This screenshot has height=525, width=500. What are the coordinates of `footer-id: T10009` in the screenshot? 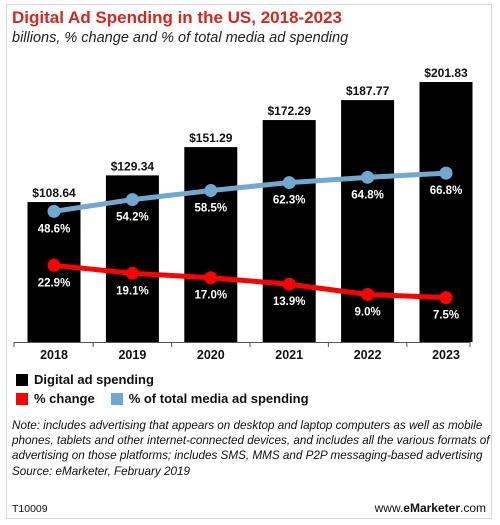 It's located at (30, 509).